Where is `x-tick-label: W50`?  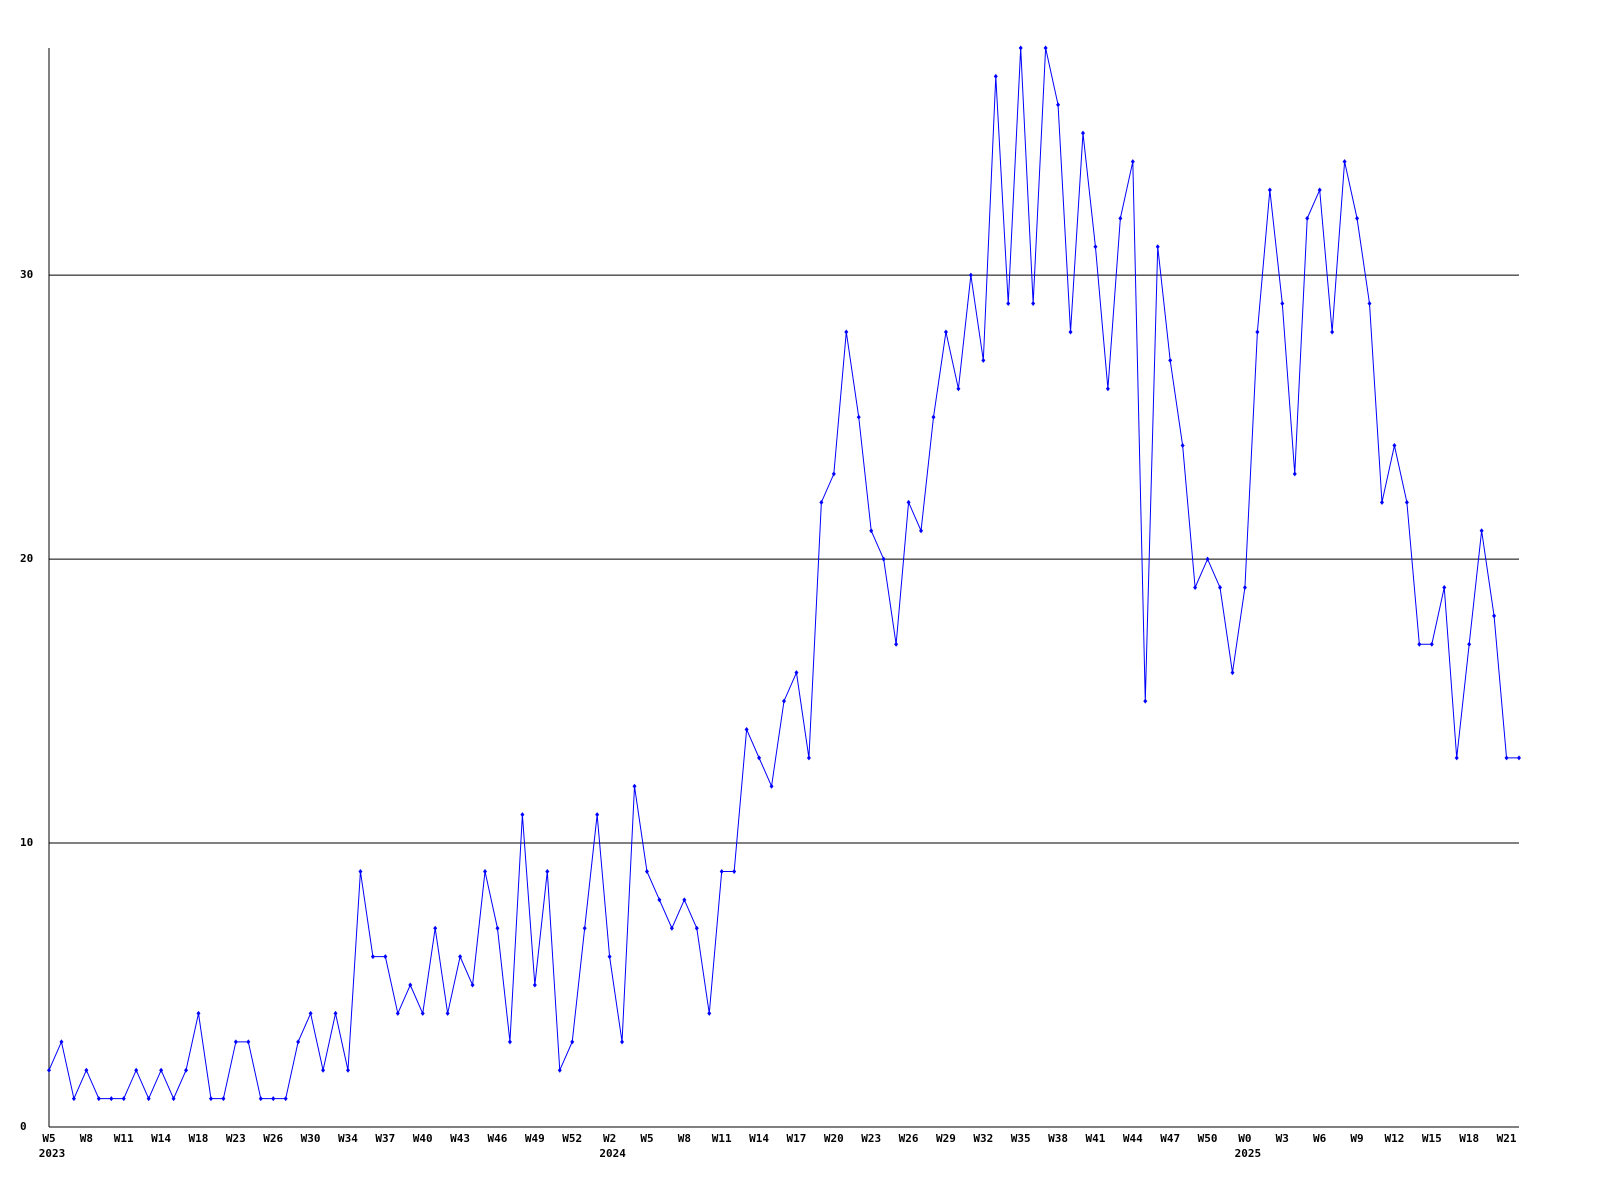
x-tick-label: W50 is located at coordinates (1208, 1138).